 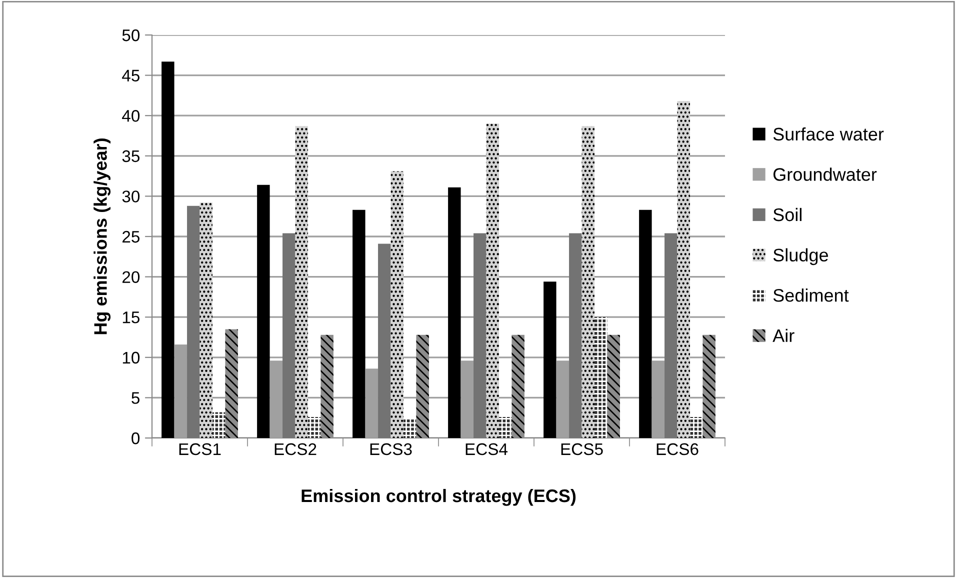 I want to click on y-tick-label: 15, so click(x=131, y=318).